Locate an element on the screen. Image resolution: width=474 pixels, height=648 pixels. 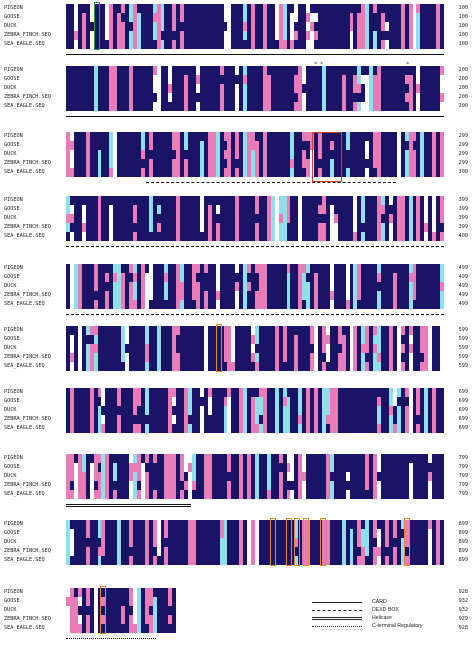
position-number: 499 is located at coordinates (463, 277).